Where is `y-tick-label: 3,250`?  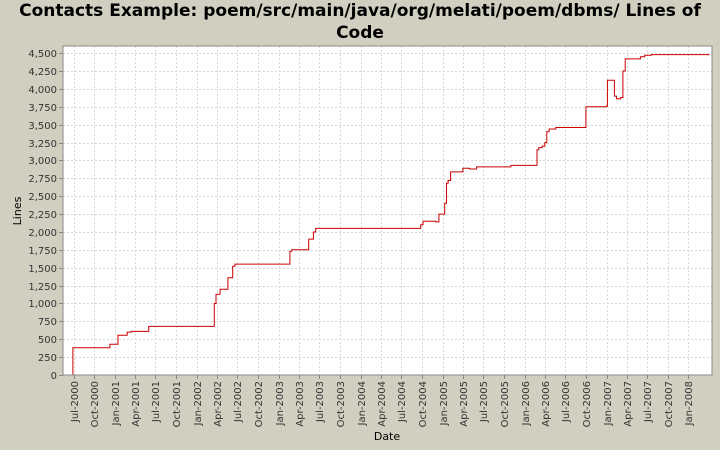
y-tick-label: 3,250 is located at coordinates (42, 144).